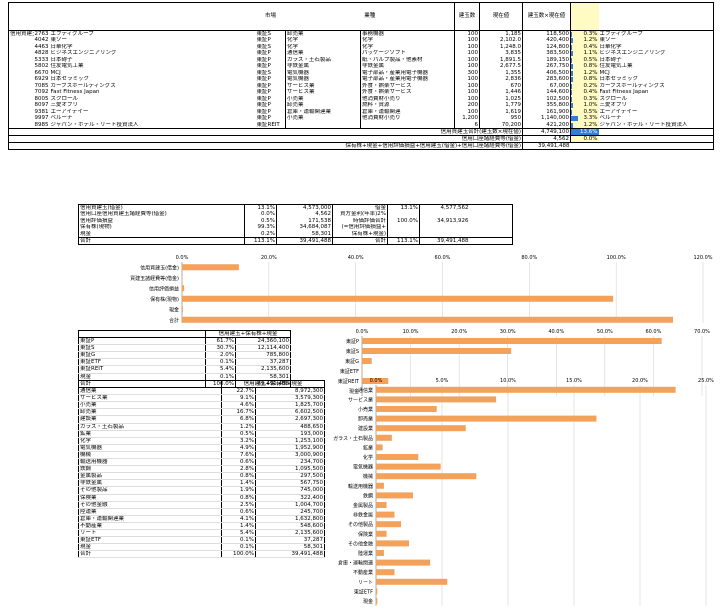 This screenshot has width=720, height=609. What do you see at coordinates (706, 381) in the screenshot?
I see `tick-label: 25.0%` at bounding box center [706, 381].